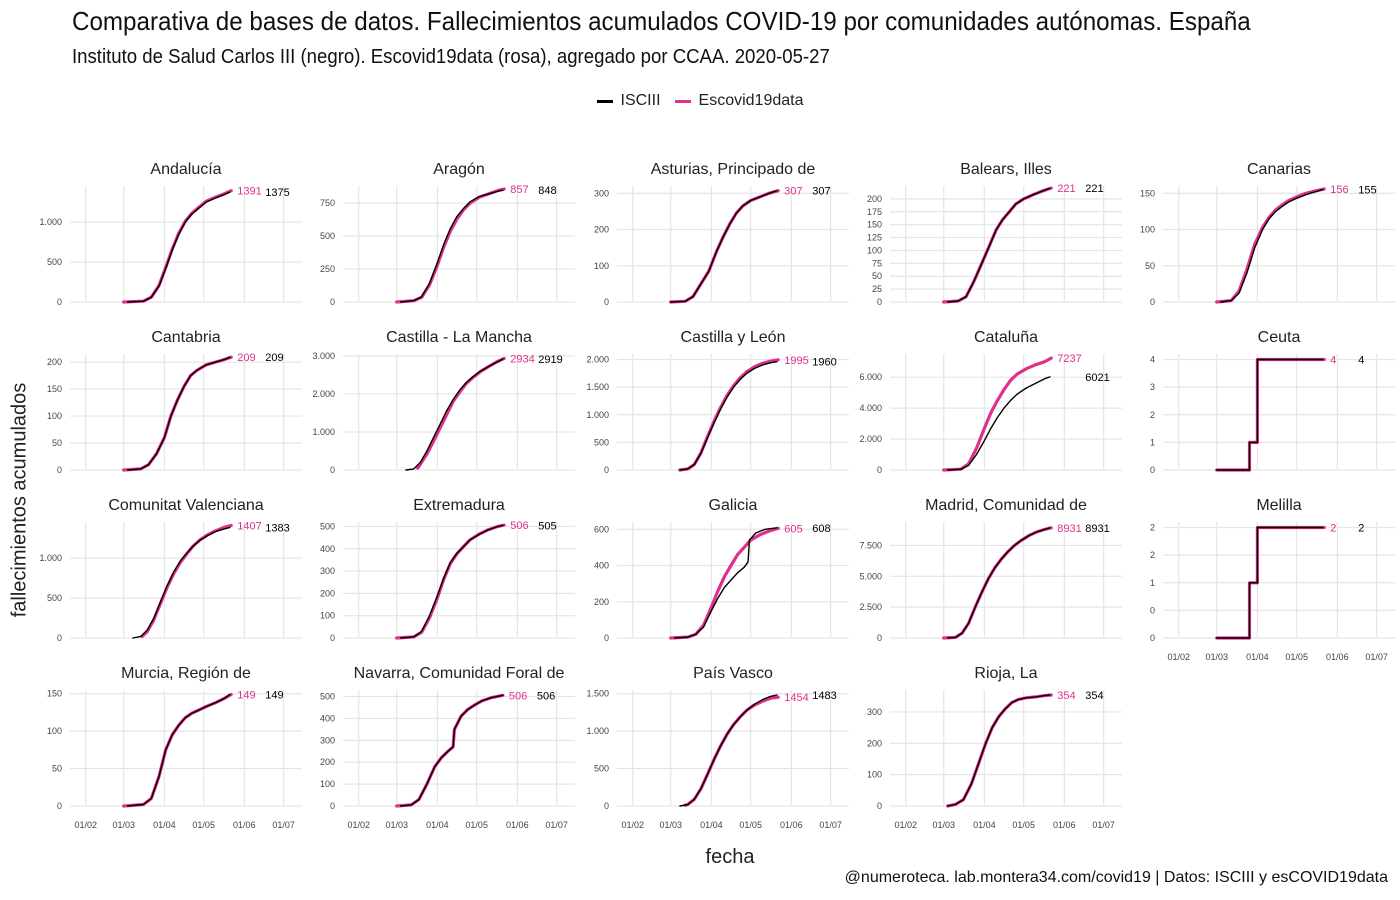 Image resolution: width=1400 pixels, height=900 pixels. I want to click on end-label-isciii: 149, so click(274, 695).